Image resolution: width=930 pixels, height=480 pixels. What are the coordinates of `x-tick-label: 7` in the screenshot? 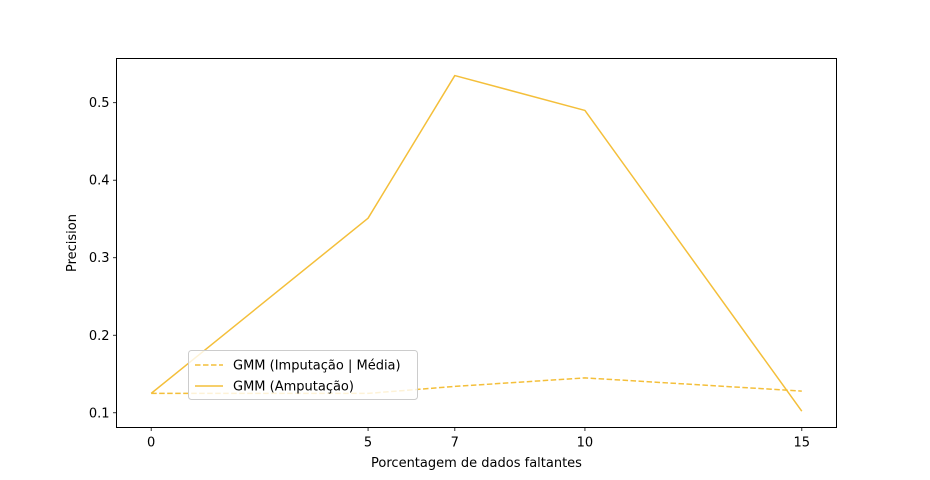 It's located at (455, 443).